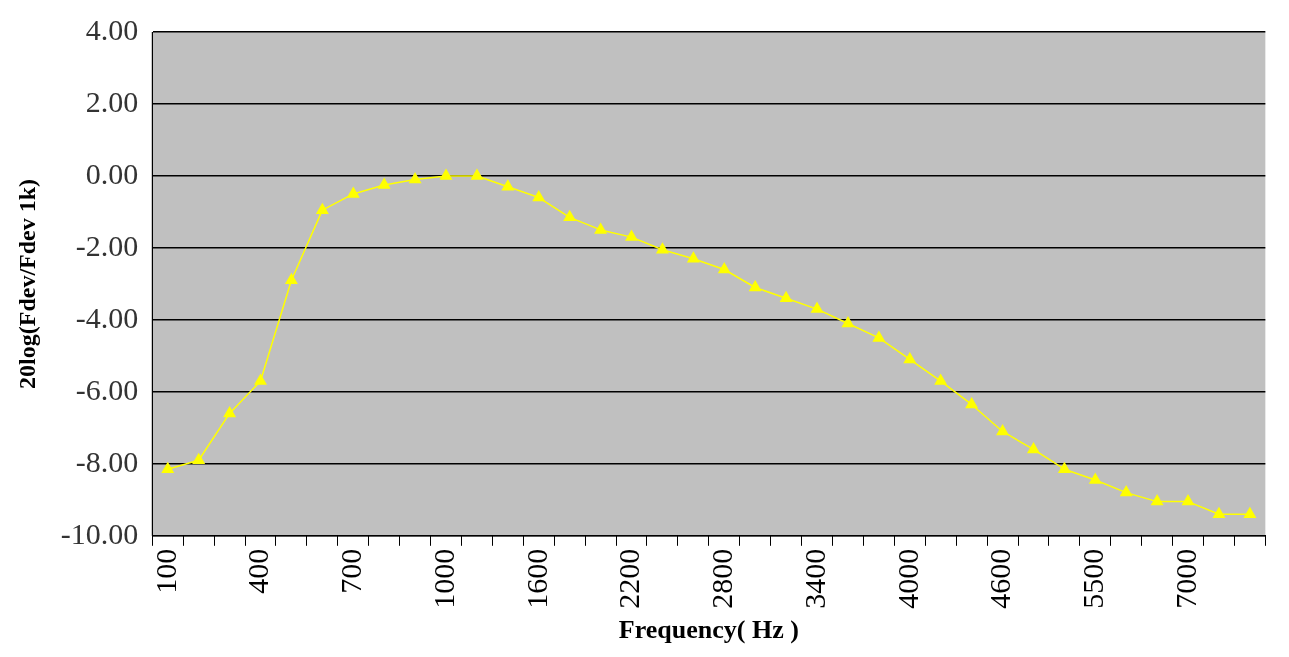 The width and height of the screenshot is (1289, 657). What do you see at coordinates (112, 29) in the screenshot?
I see `y-tick-label: 4.00` at bounding box center [112, 29].